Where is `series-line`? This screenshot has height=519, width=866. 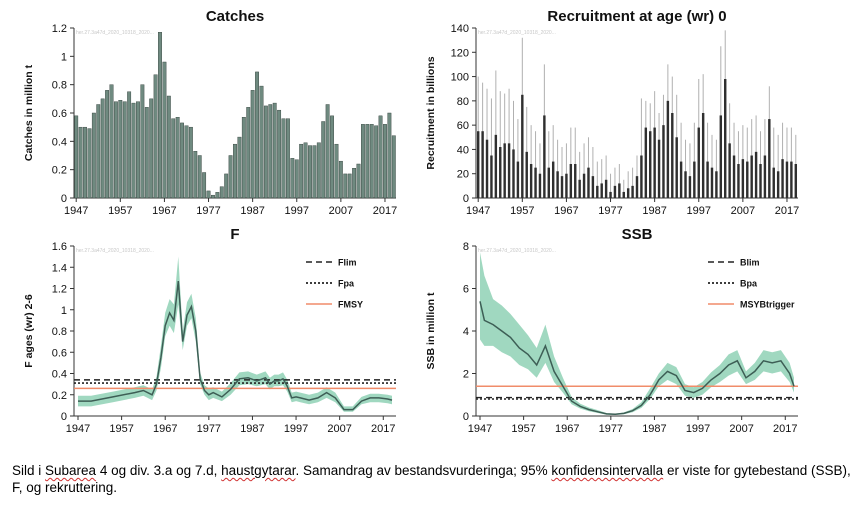
series-line is located at coordinates (637, 358).